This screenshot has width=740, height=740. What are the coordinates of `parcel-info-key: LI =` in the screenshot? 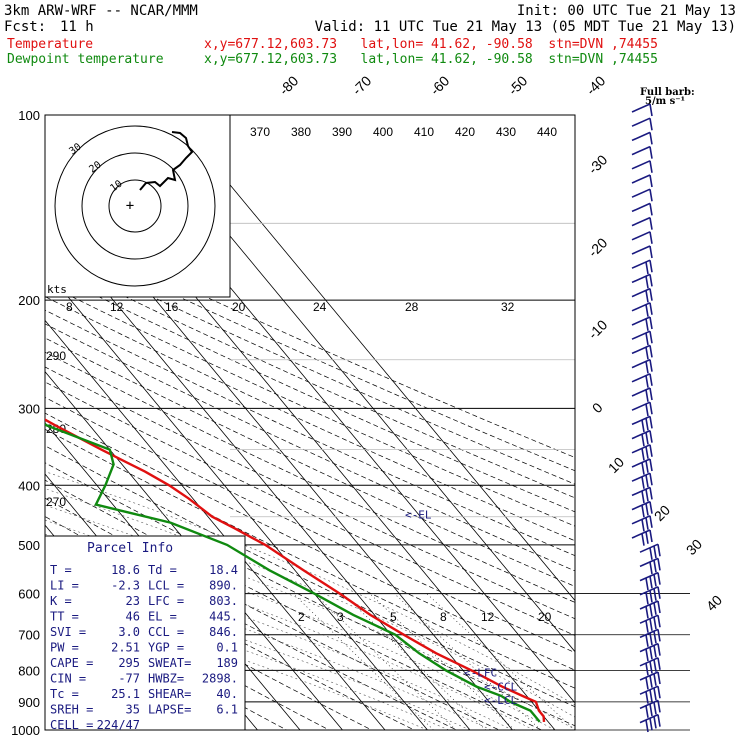 It's located at (64, 586).